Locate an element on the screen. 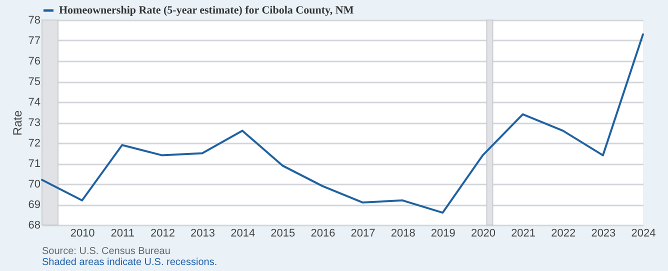 The width and height of the screenshot is (668, 271). y-tick-label: 68 is located at coordinates (34, 226).